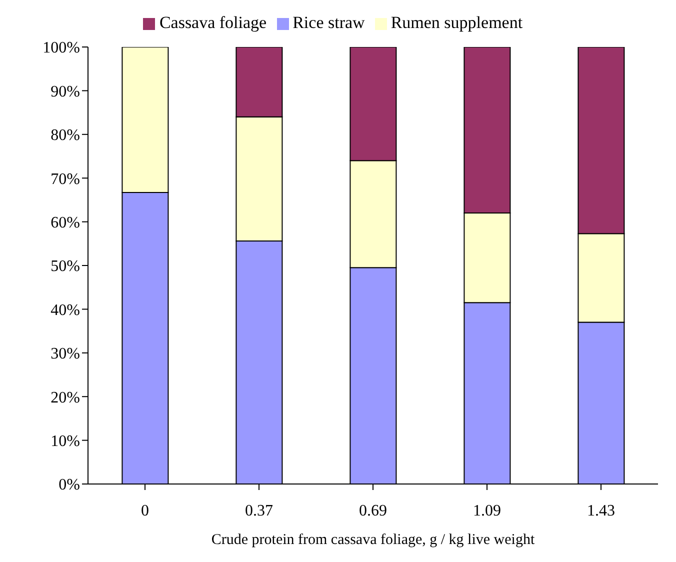 The height and width of the screenshot is (562, 676). What do you see at coordinates (65, 179) in the screenshot?
I see `y-tick-label: 70%` at bounding box center [65, 179].